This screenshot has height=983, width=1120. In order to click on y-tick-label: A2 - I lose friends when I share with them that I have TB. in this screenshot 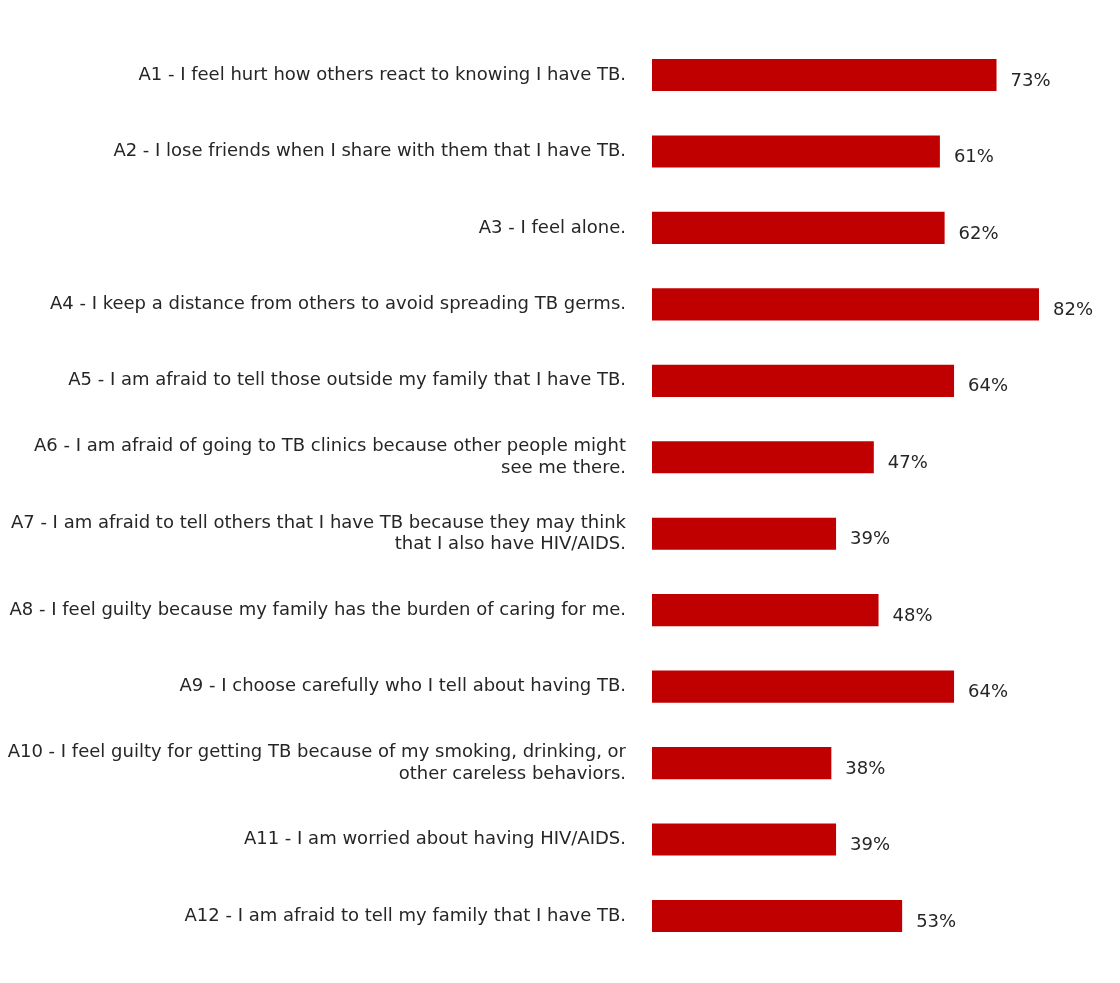, I will do `click(369, 150)`.